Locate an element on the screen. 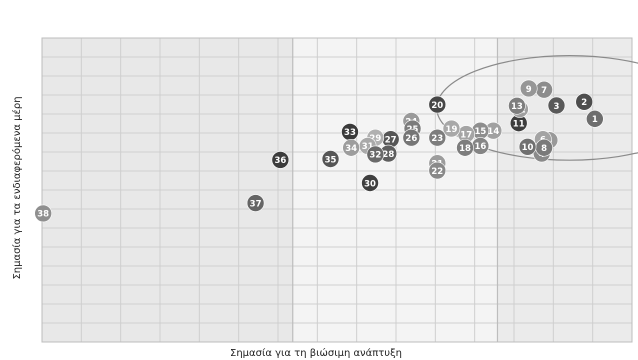 The image size is (638, 360). data-point-35: 35 is located at coordinates (330, 159).